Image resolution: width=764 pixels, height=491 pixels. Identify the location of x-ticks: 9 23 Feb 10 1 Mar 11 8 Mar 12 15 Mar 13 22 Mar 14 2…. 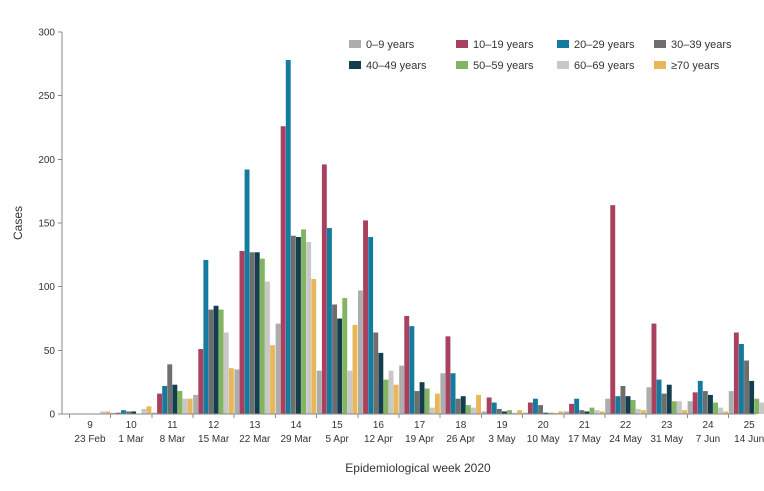
(416, 429).